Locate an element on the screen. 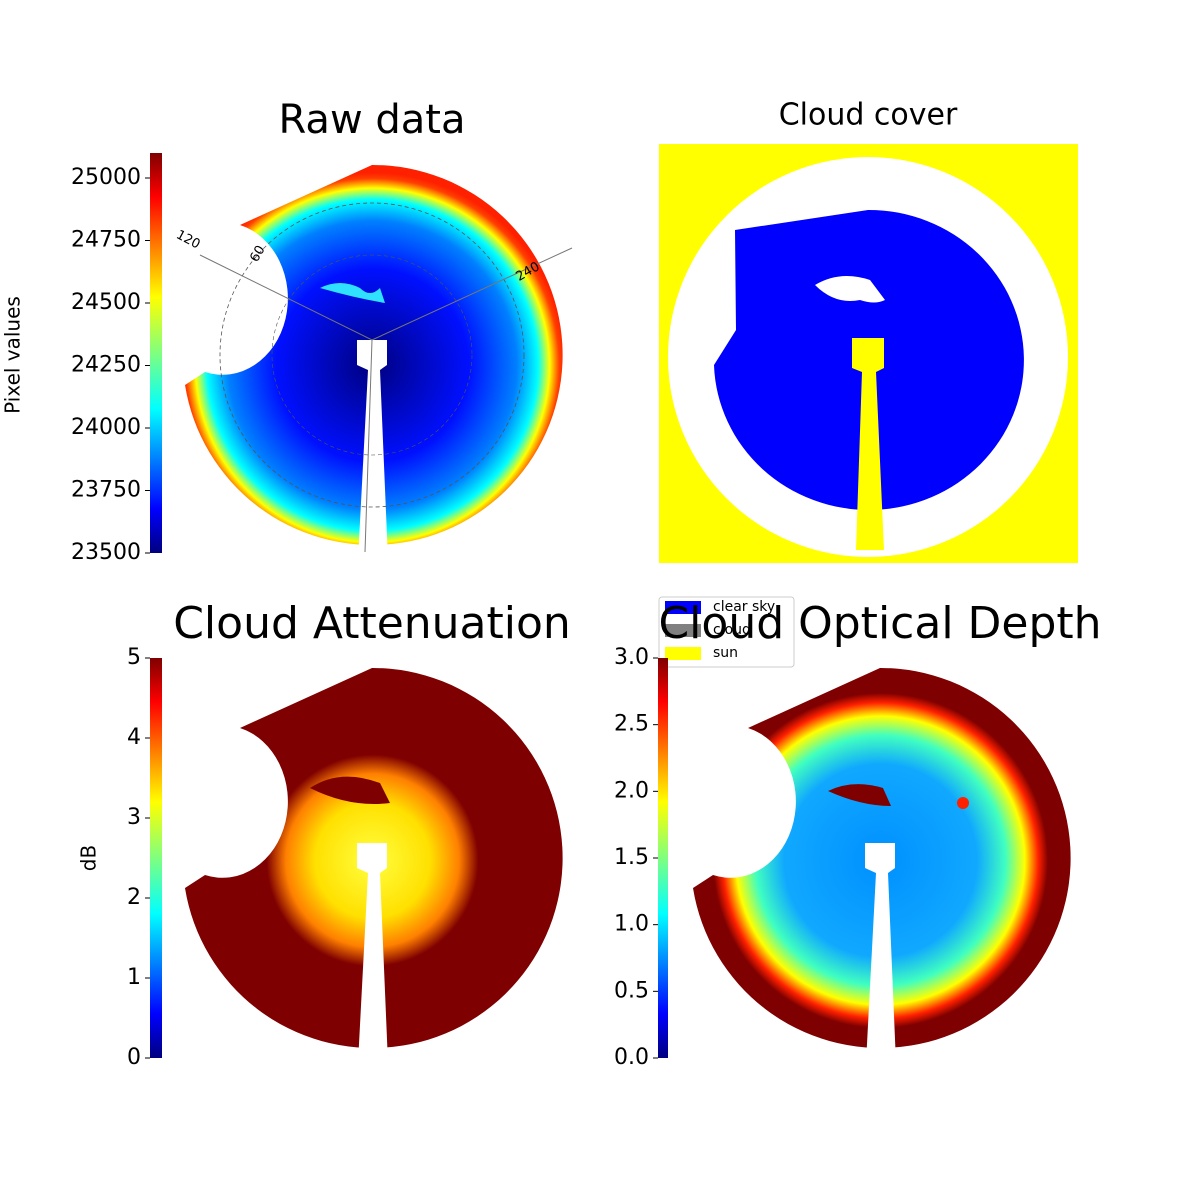  colorbar-tick-label: 3.0 is located at coordinates (631, 657).